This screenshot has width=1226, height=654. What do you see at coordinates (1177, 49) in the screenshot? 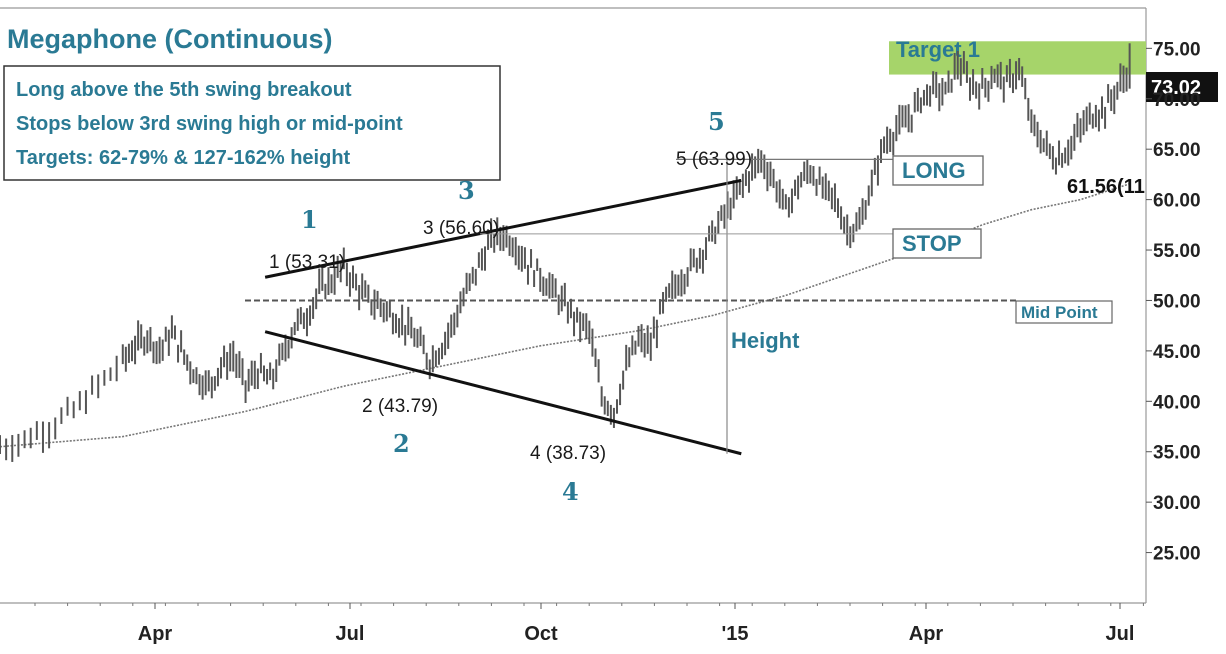
I see `y-tick-label: 75.00` at bounding box center [1177, 49].